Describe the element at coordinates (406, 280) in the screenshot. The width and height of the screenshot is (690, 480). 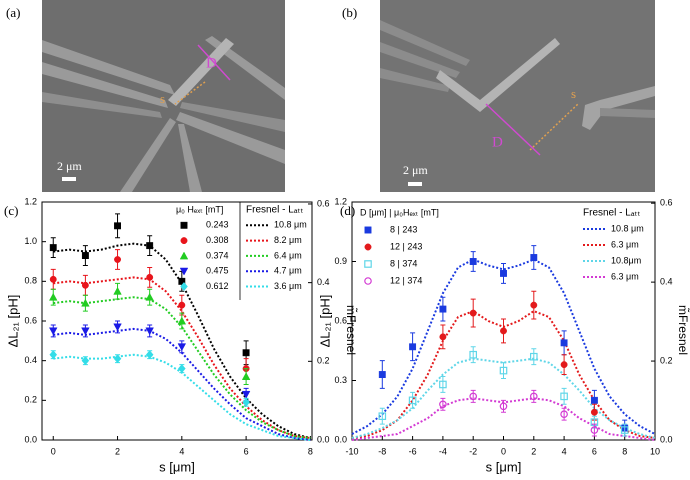
I see `legend-label: 12 | 374` at that location.